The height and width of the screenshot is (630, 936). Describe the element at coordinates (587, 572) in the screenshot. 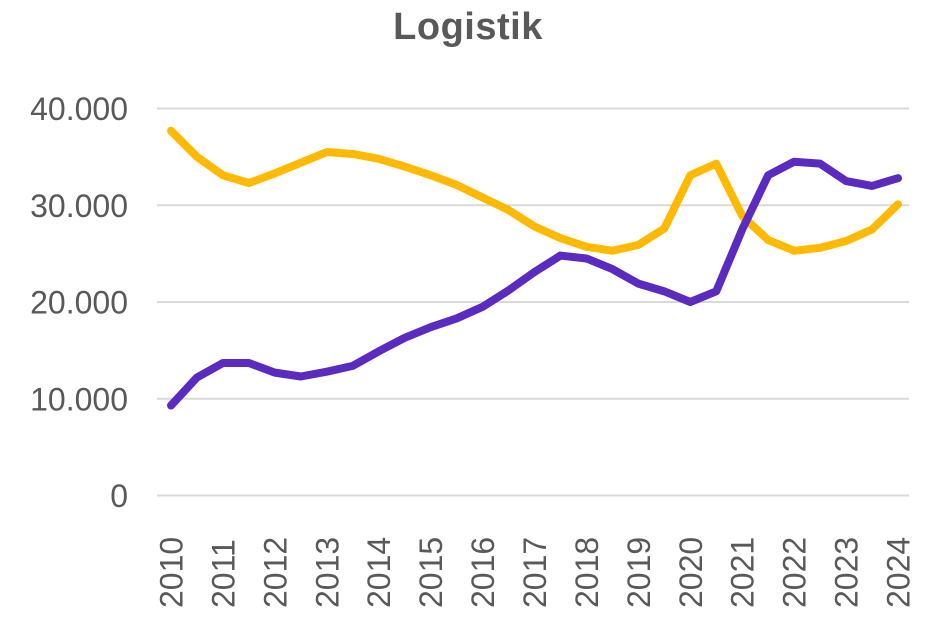

I see `x-axis-tick-label: 2018` at that location.